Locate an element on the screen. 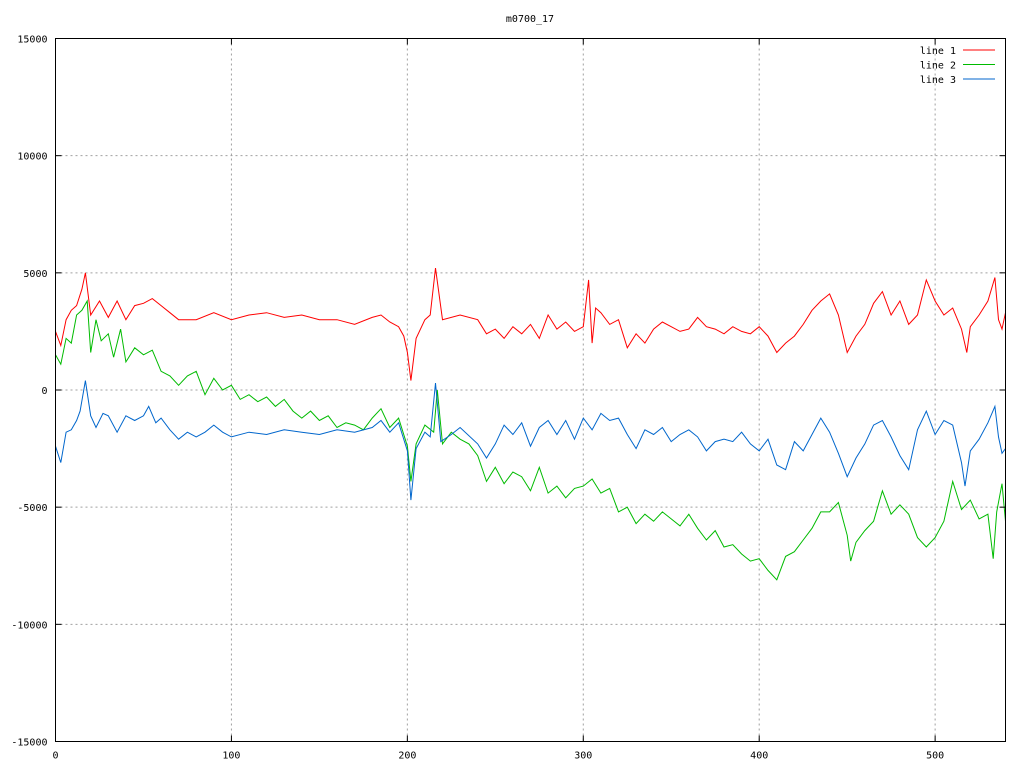 The image size is (1024, 768). y-tick-label: -15000 is located at coordinates (29, 743).